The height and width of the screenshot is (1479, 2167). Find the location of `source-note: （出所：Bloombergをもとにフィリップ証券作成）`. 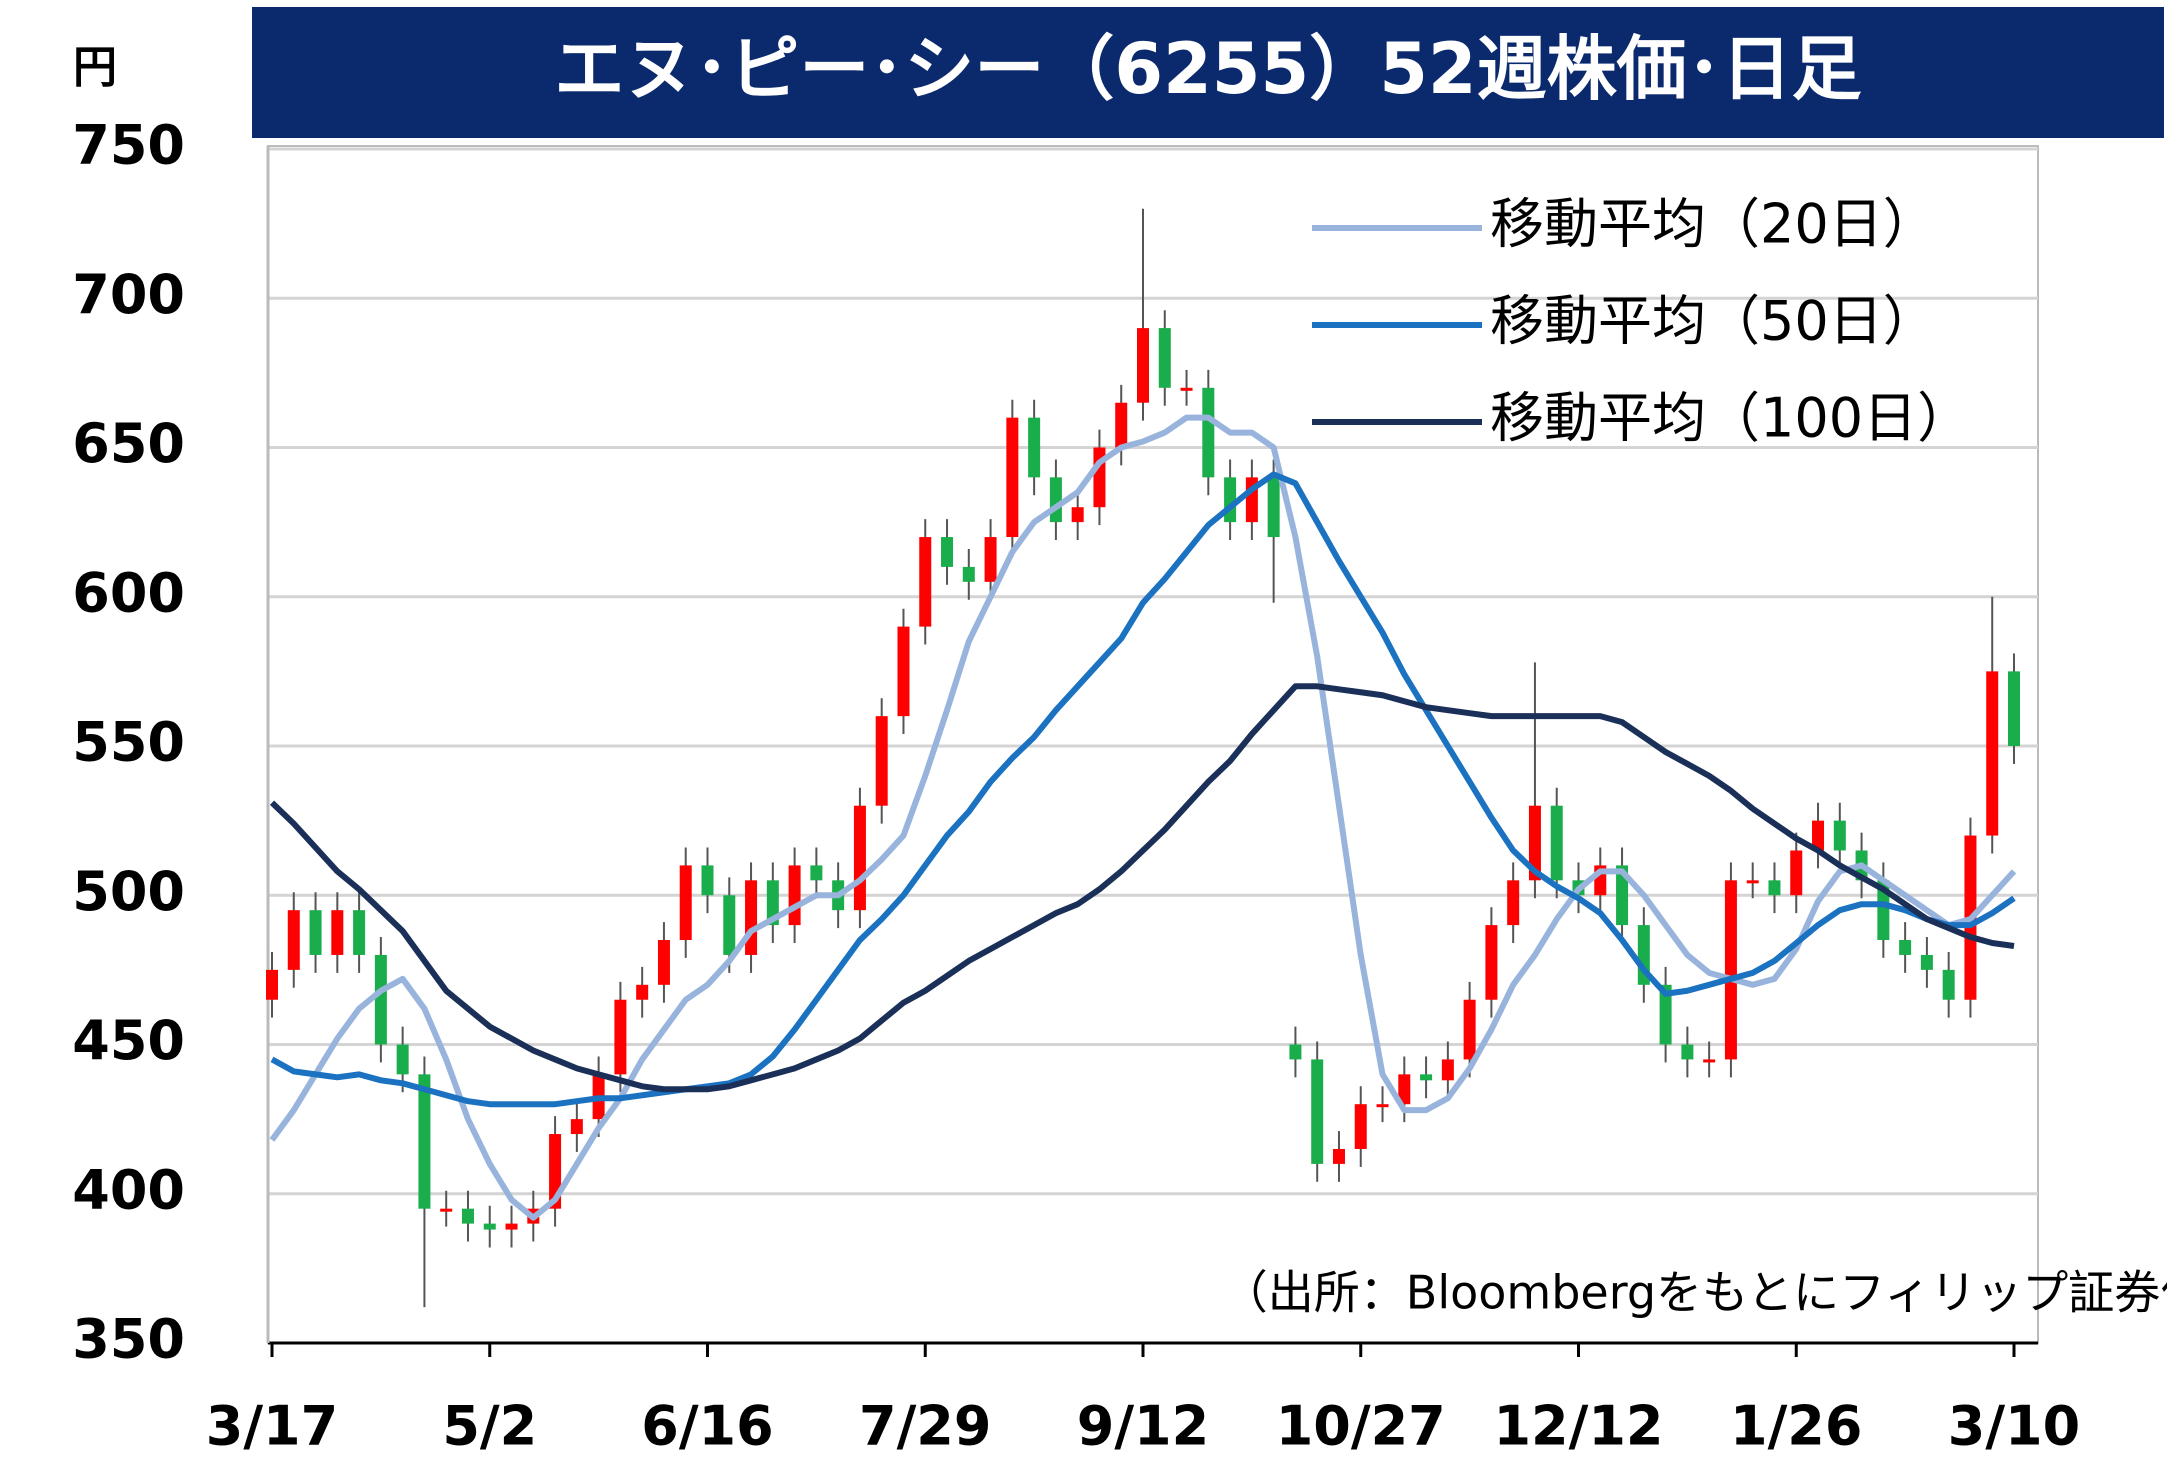

source-note: （出所：Bloombergをもとにフィリップ証券作成） is located at coordinates (1694, 1293).